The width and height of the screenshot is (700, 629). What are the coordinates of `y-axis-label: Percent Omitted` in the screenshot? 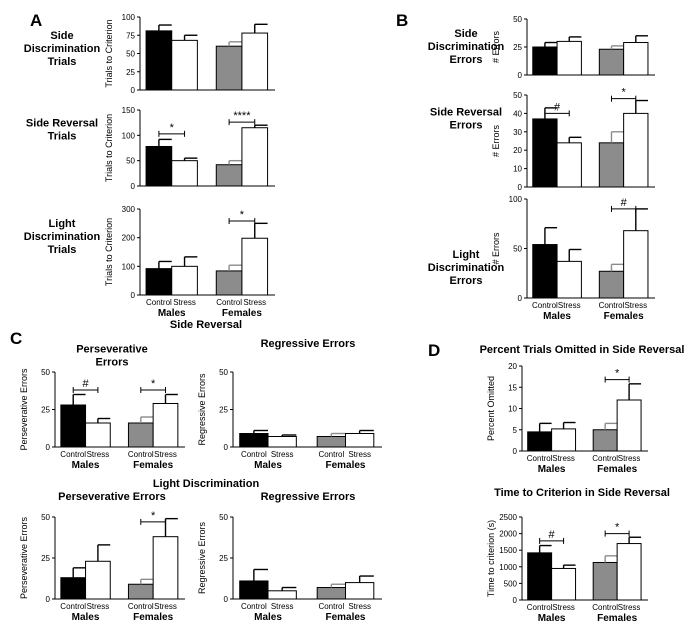 It's located at (491, 408).